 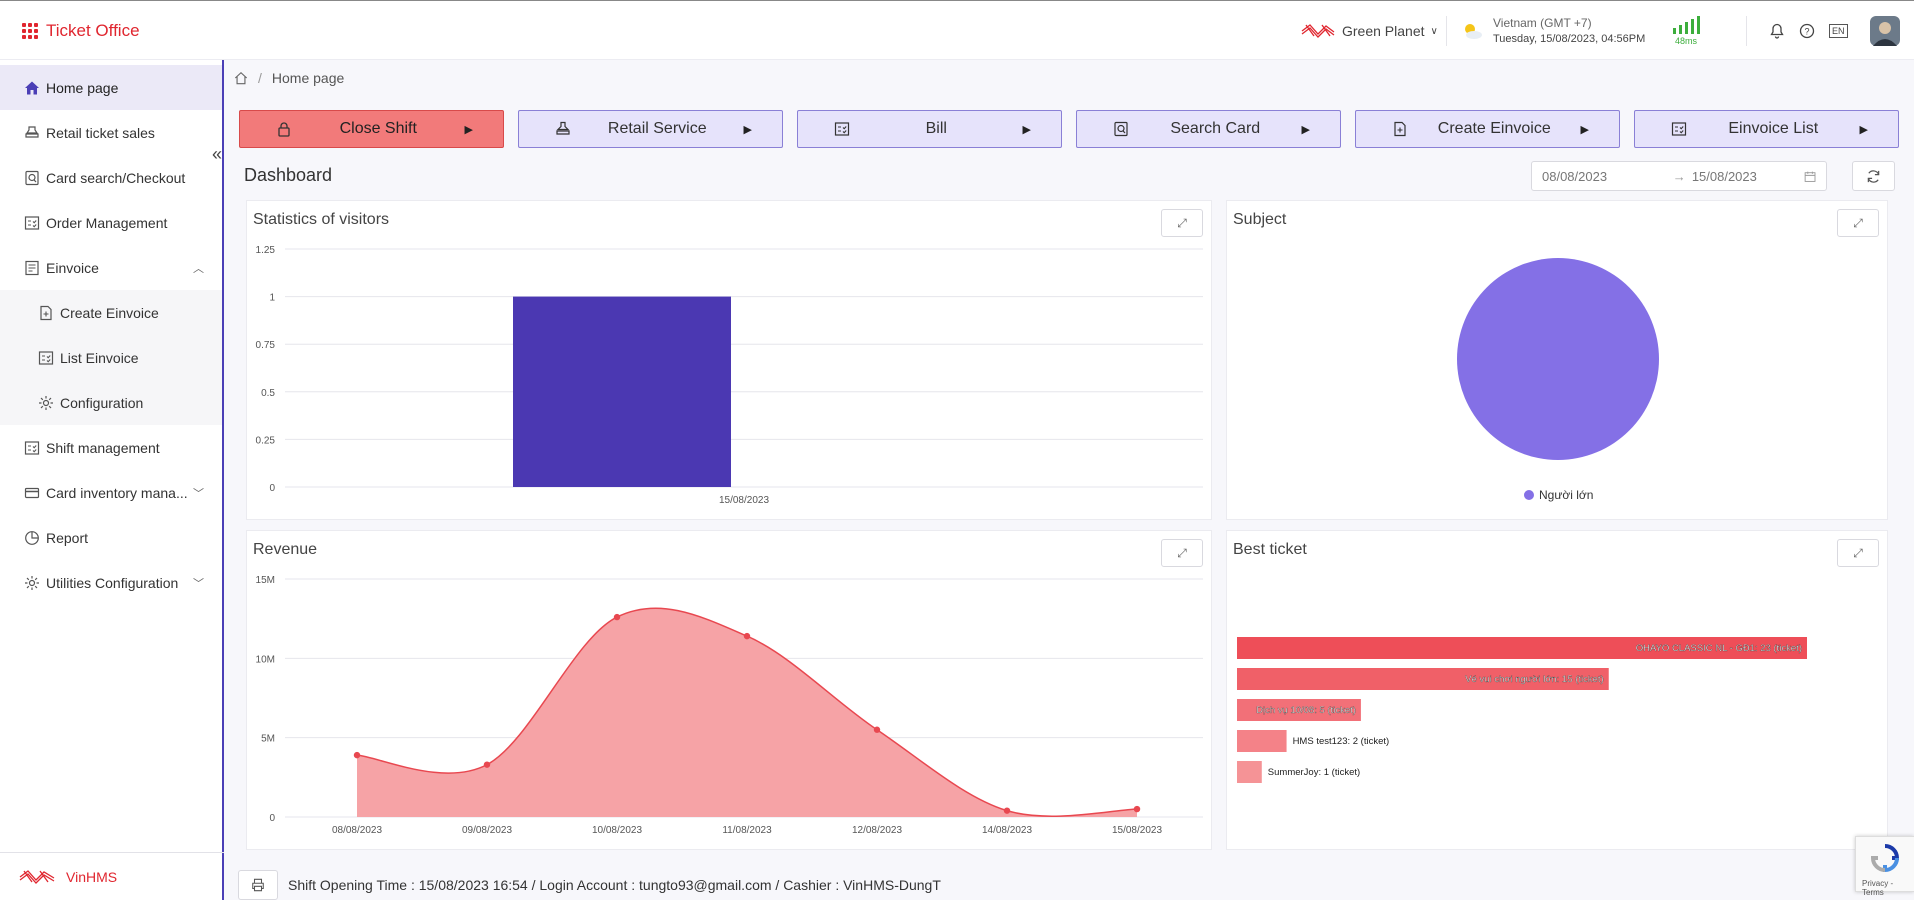 What do you see at coordinates (1575, 176) in the screenshot?
I see `date-from-input: 08/08/2023` at bounding box center [1575, 176].